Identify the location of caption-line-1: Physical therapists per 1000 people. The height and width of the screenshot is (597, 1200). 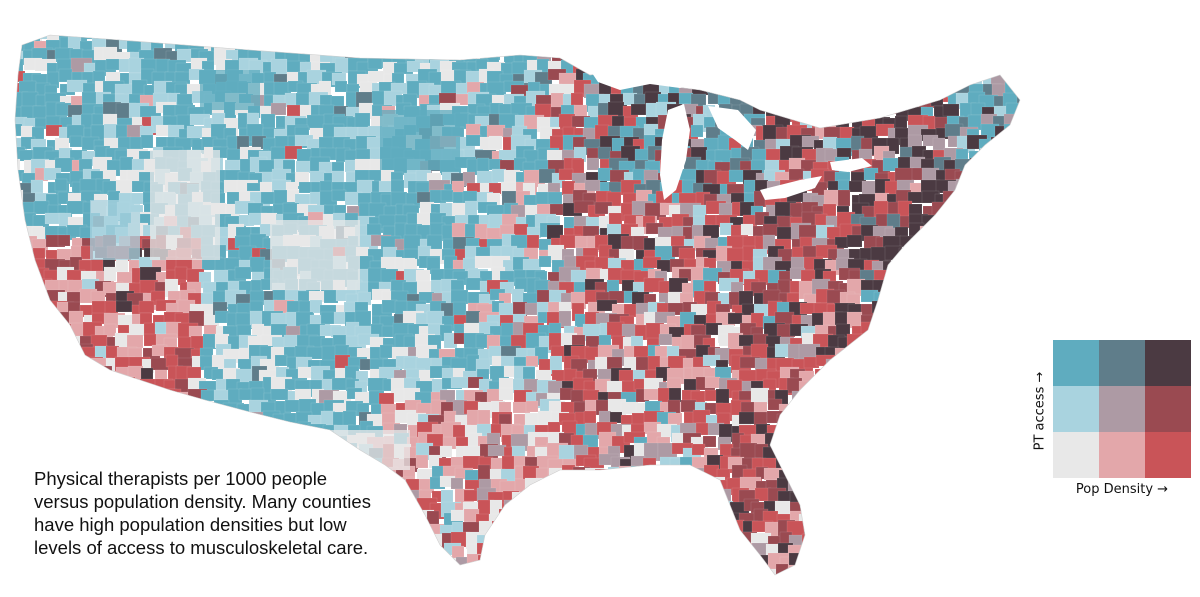
(181, 478).